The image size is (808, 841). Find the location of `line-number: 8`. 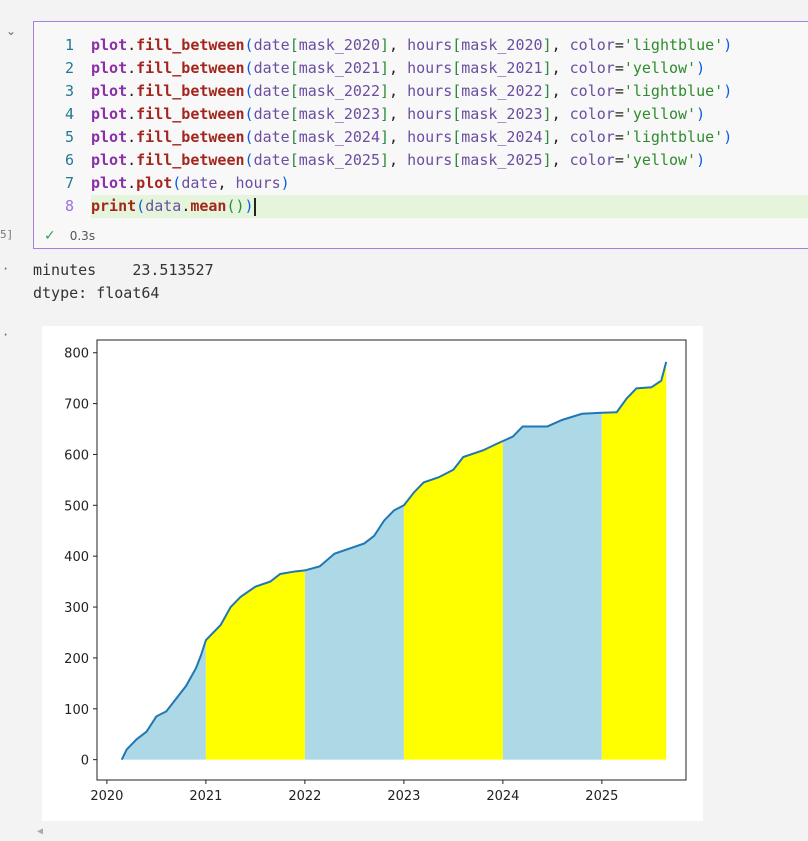

line-number: 8 is located at coordinates (69, 206).